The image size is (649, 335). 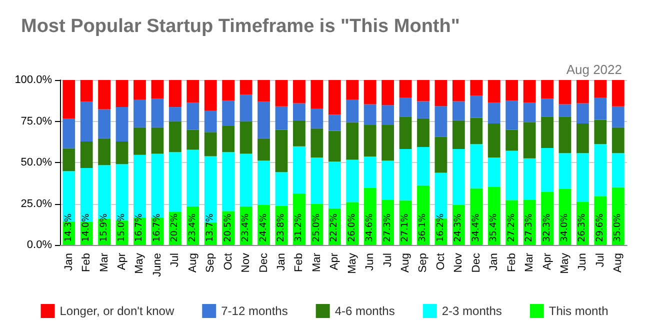 I want to click on y-tick-label: 50.0%, so click(x=36, y=162).